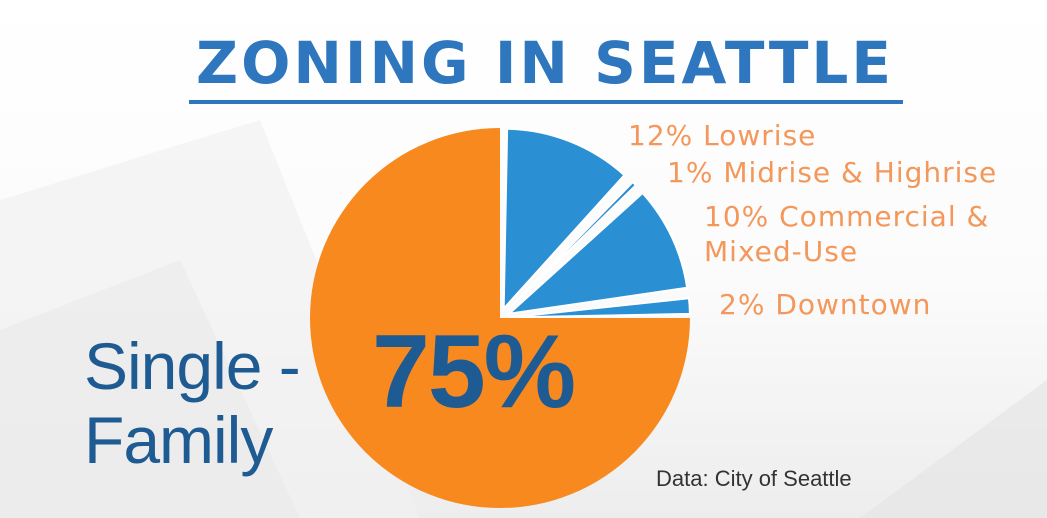 The image size is (1047, 518). What do you see at coordinates (847, 216) in the screenshot?
I see `label-commercial-line1: 10% Commercial &` at bounding box center [847, 216].